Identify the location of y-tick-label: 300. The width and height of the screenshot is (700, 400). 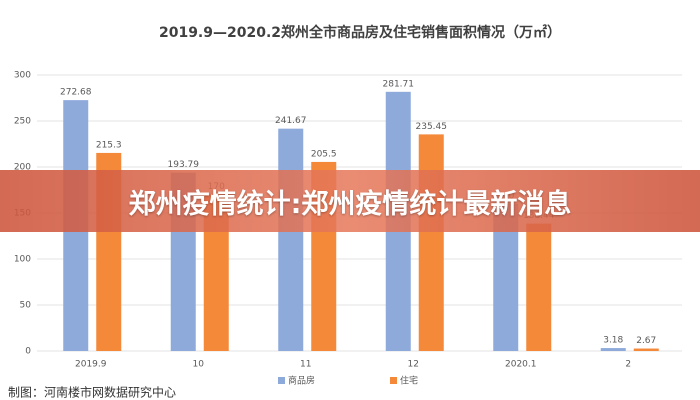
(22, 76).